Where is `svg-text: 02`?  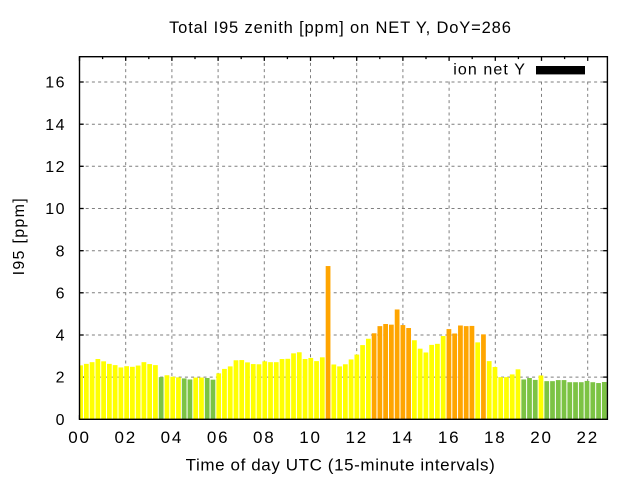
svg-text: 02 is located at coordinates (125, 437).